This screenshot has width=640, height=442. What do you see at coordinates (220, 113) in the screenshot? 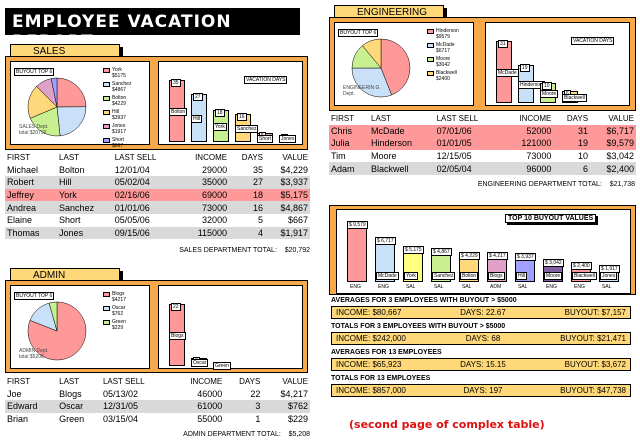
I see `vacation-bar-value: 18` at bounding box center [220, 113].